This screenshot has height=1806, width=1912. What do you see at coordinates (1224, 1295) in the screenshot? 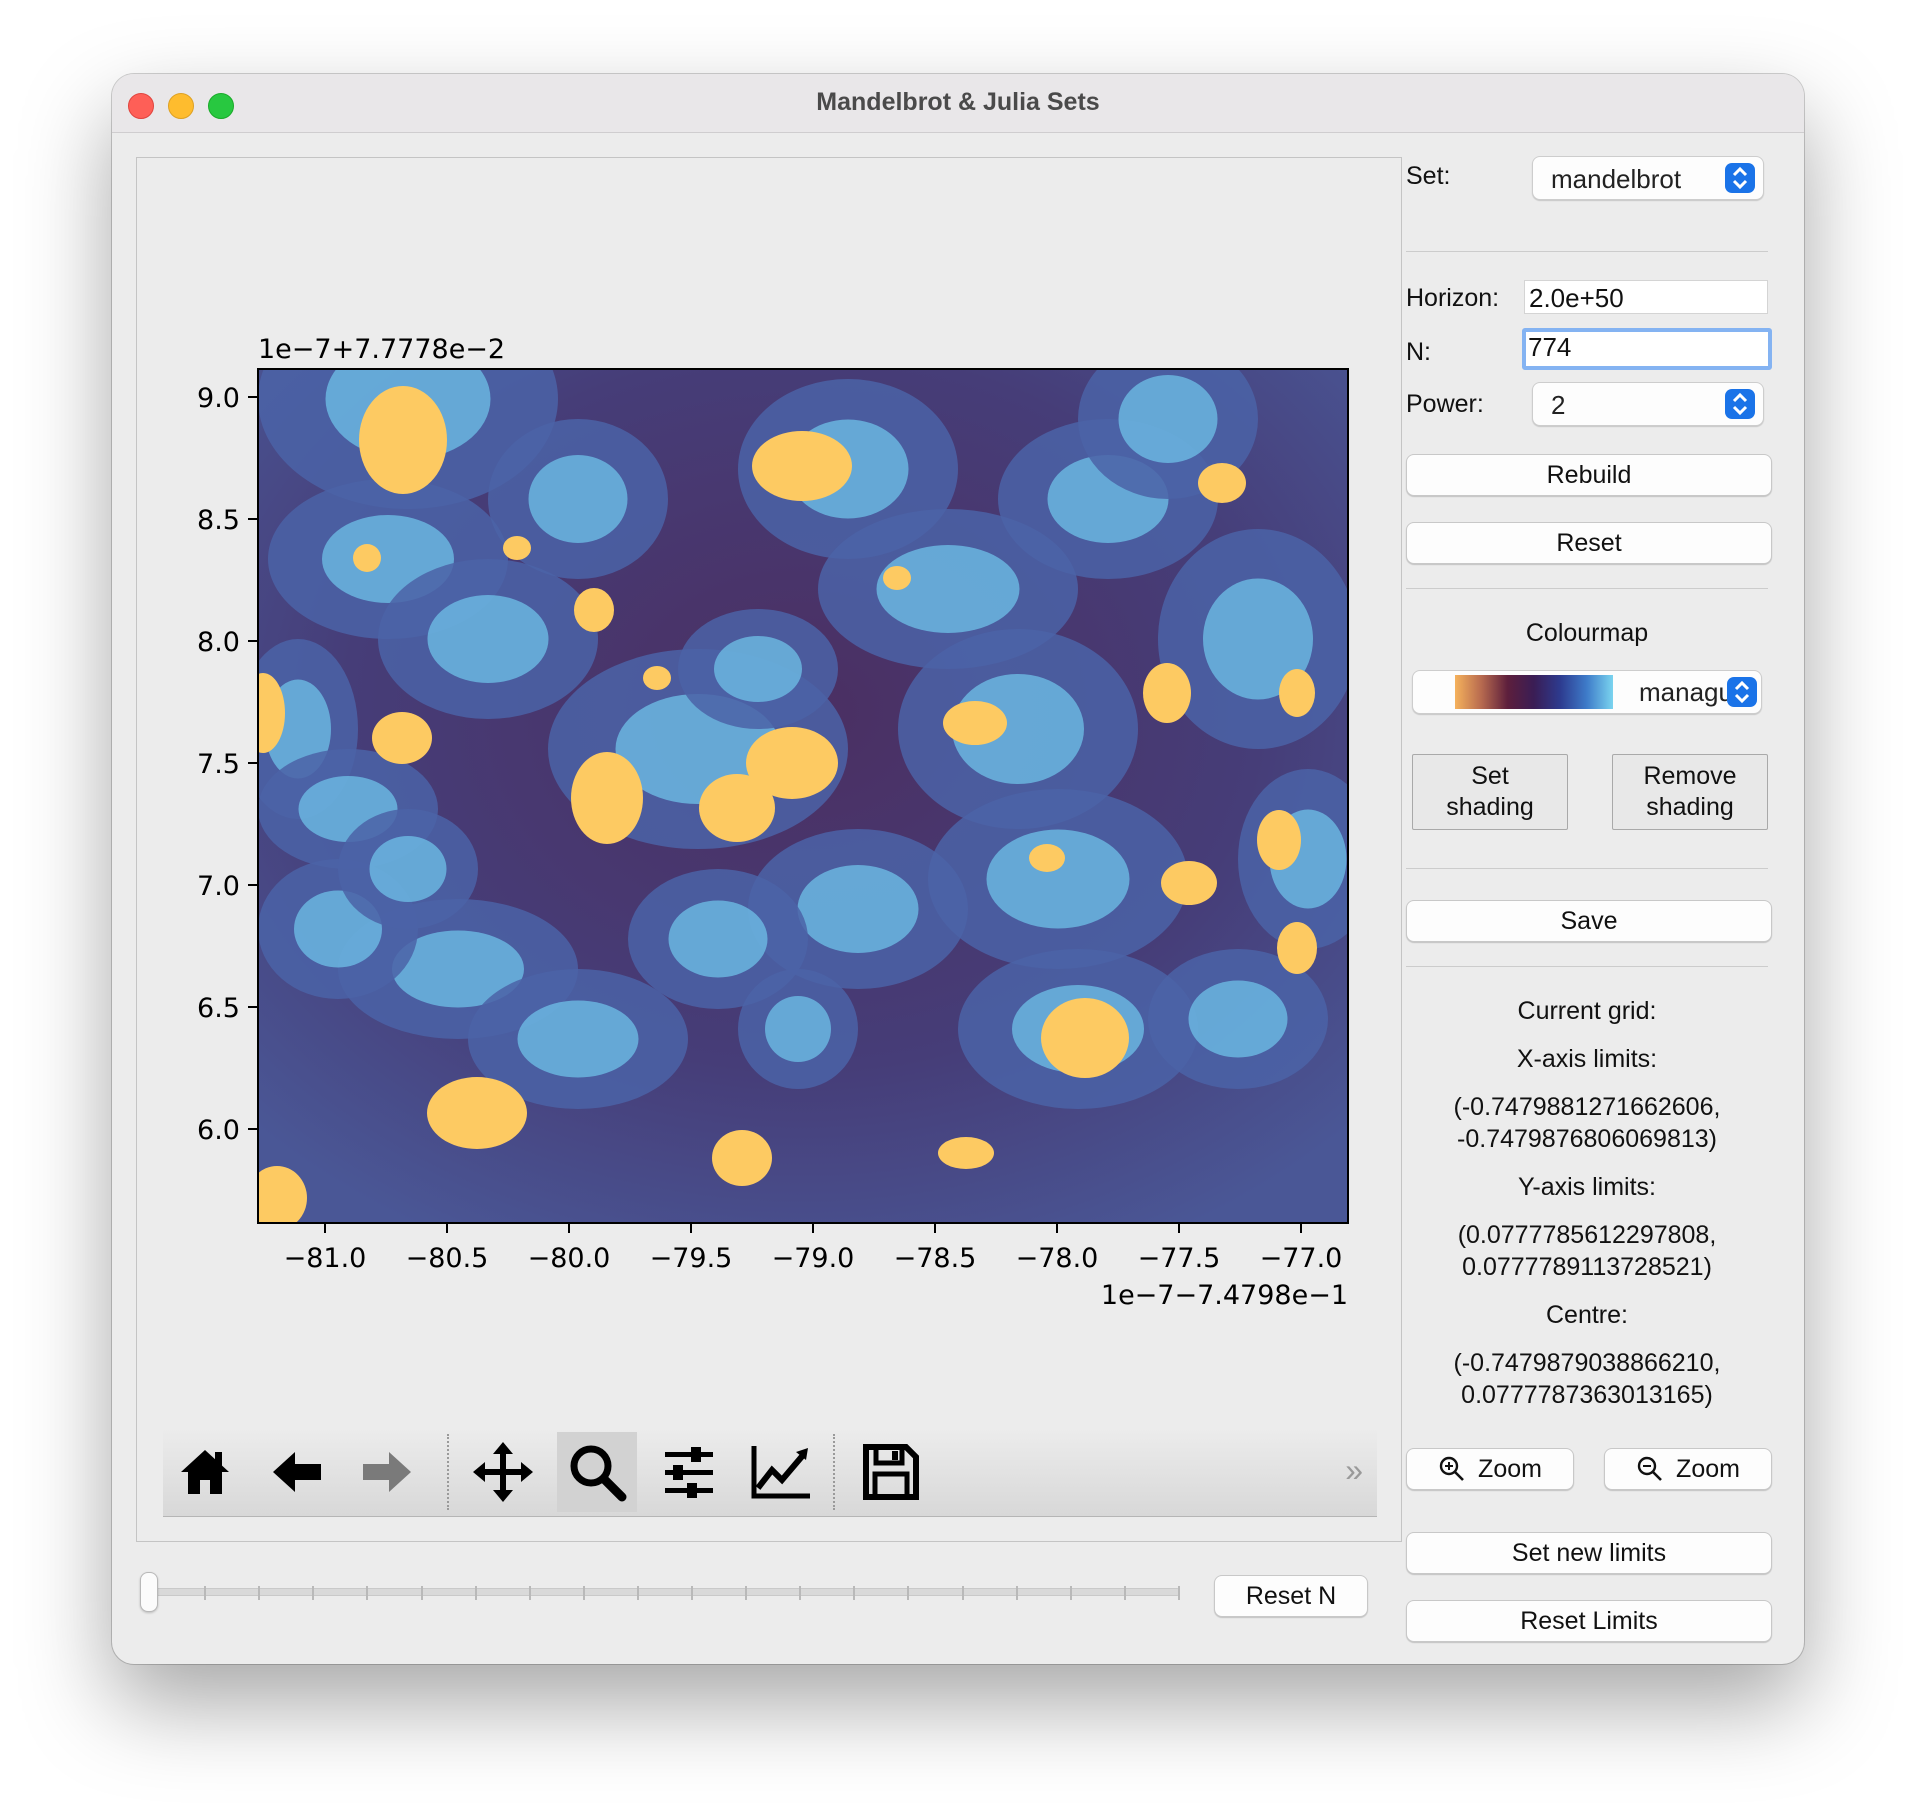
I see `x-offset-label: 1e−7−7.4798e−1` at bounding box center [1224, 1295].